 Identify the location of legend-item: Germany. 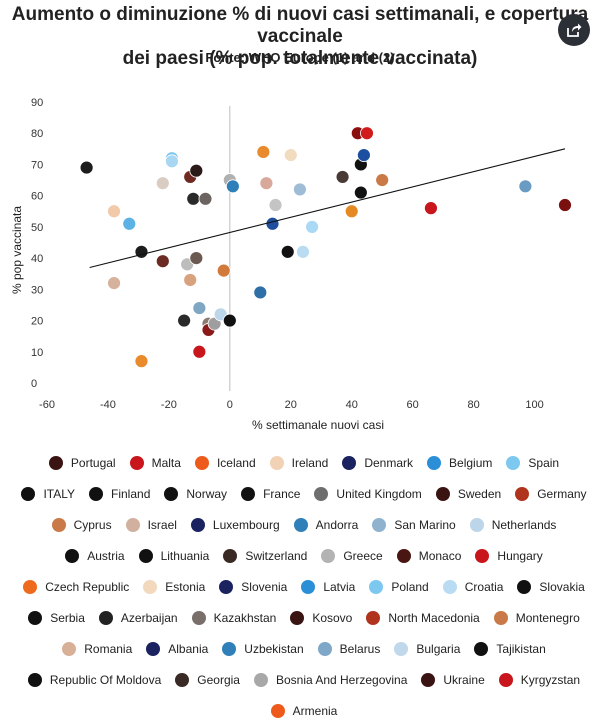
(551, 494).